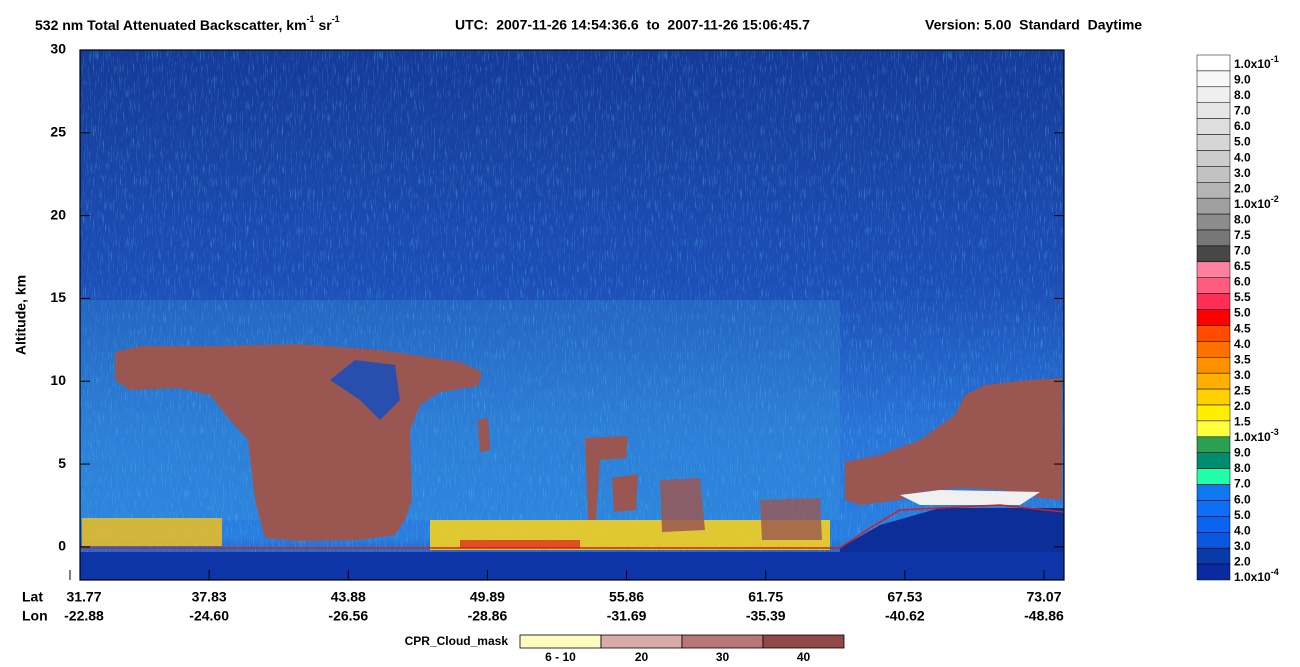 This screenshot has width=1300, height=667. Describe the element at coordinates (62, 546) in the screenshot. I see `y-tick-label: 0` at that location.